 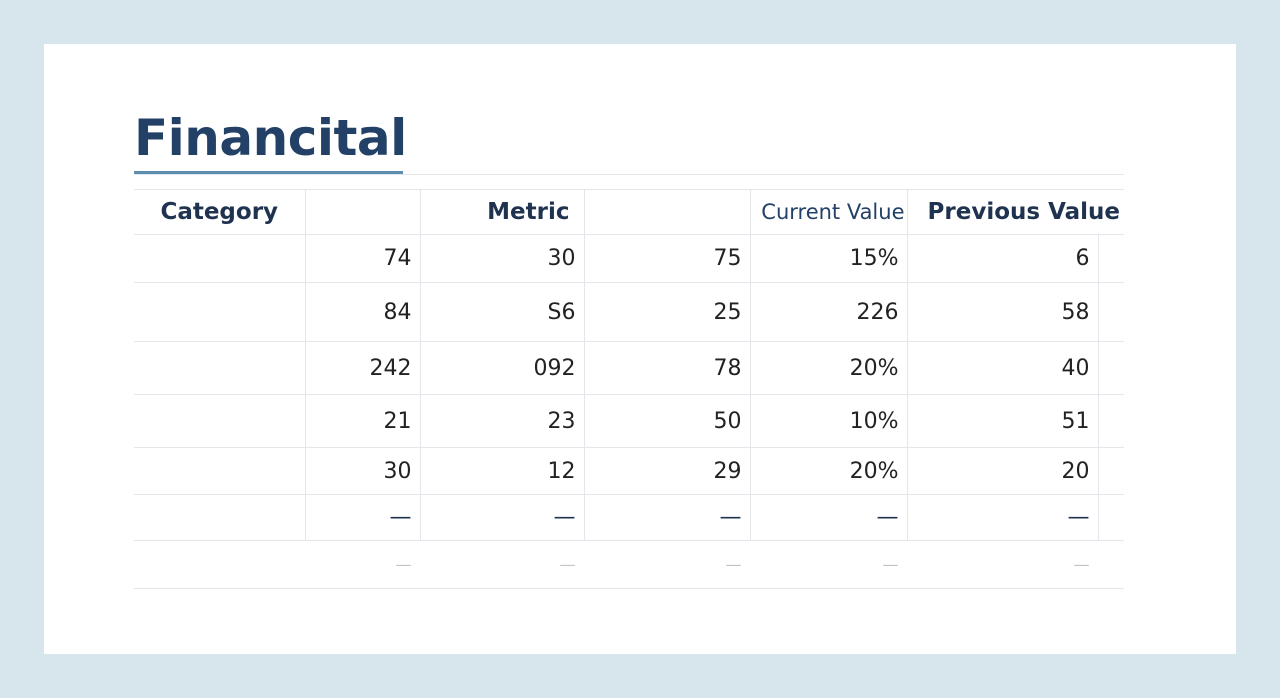 What do you see at coordinates (667, 471) in the screenshot?
I see `table-cell: 29` at bounding box center [667, 471].